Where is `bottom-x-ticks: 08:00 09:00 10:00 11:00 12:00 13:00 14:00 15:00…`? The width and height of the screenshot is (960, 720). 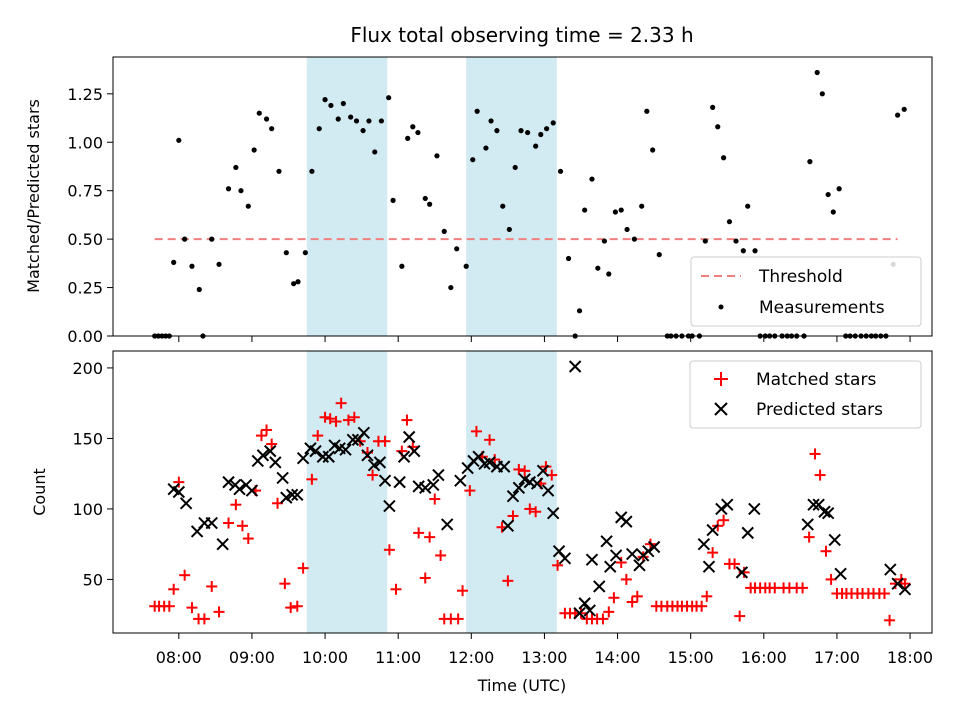 bottom-x-ticks: 08:00 09:00 10:00 11:00 12:00 13:00 14:00 15:00… is located at coordinates (544, 650).